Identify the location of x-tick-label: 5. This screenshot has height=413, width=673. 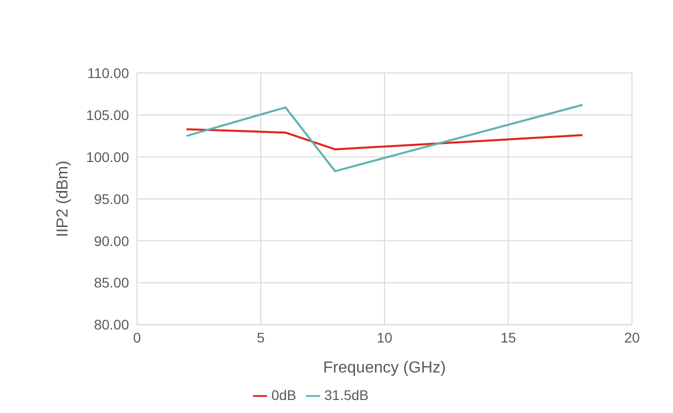
(260, 338).